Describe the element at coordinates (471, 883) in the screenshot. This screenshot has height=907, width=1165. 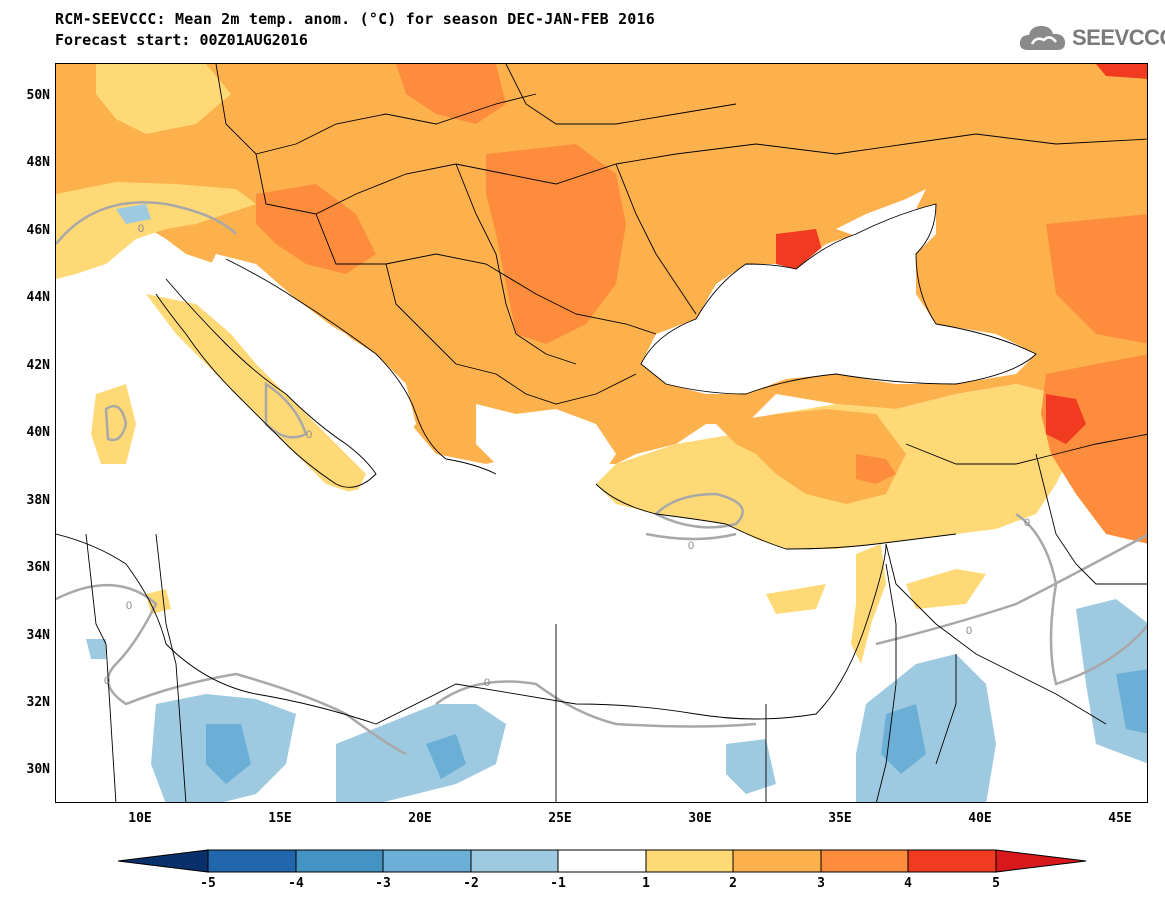
I see `colorbar-label-minus2: -2` at that location.